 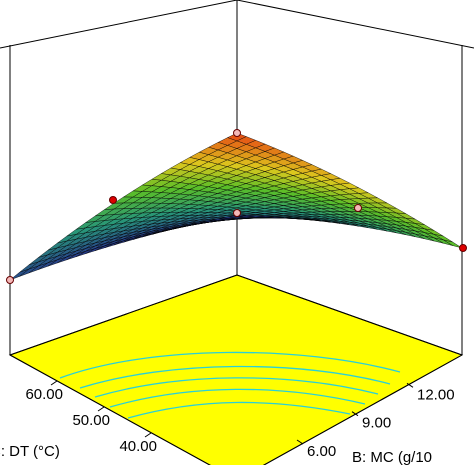 I want to click on y-tick-label: 12.00, so click(x=436, y=394).